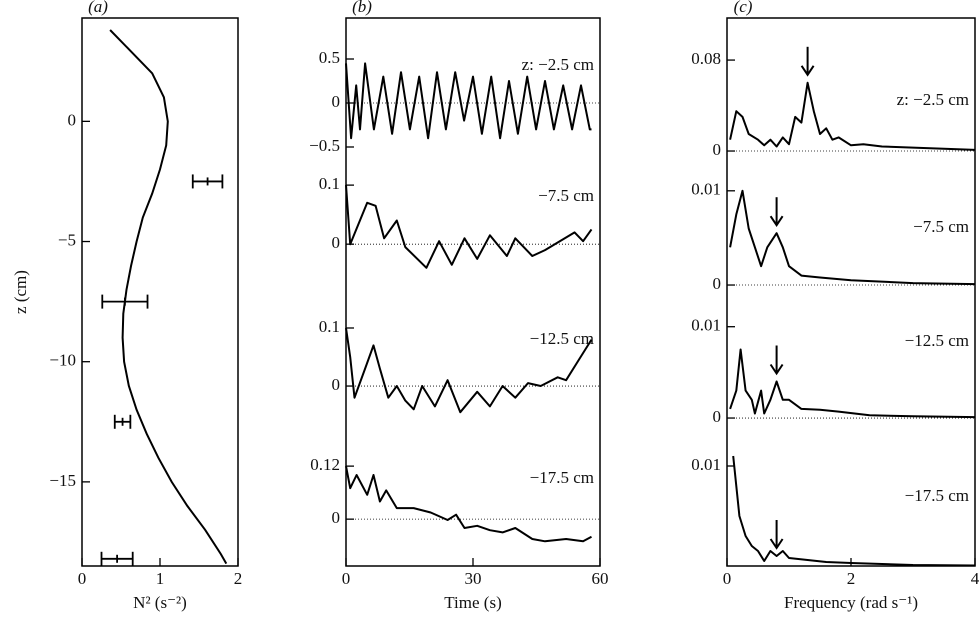  I want to click on y-tick-label: 0.08, so click(706, 58).